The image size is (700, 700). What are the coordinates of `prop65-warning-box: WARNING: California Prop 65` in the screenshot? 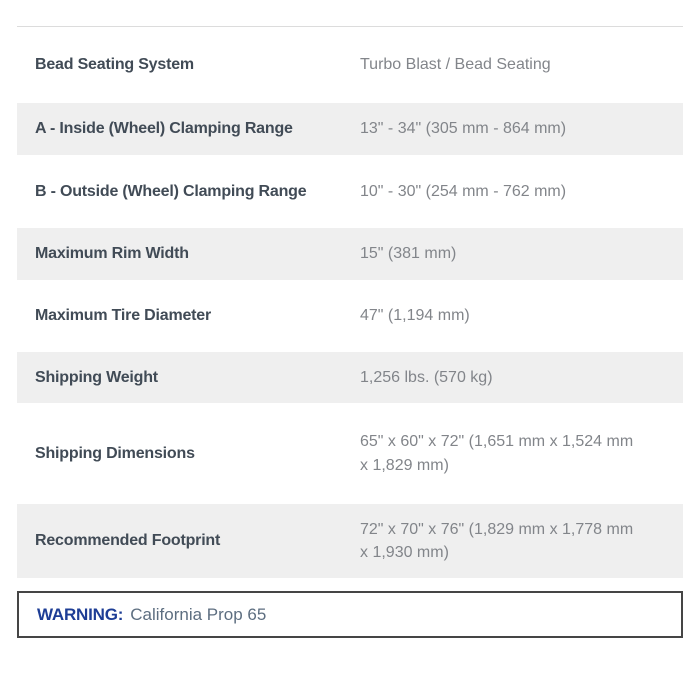 It's located at (350, 614).